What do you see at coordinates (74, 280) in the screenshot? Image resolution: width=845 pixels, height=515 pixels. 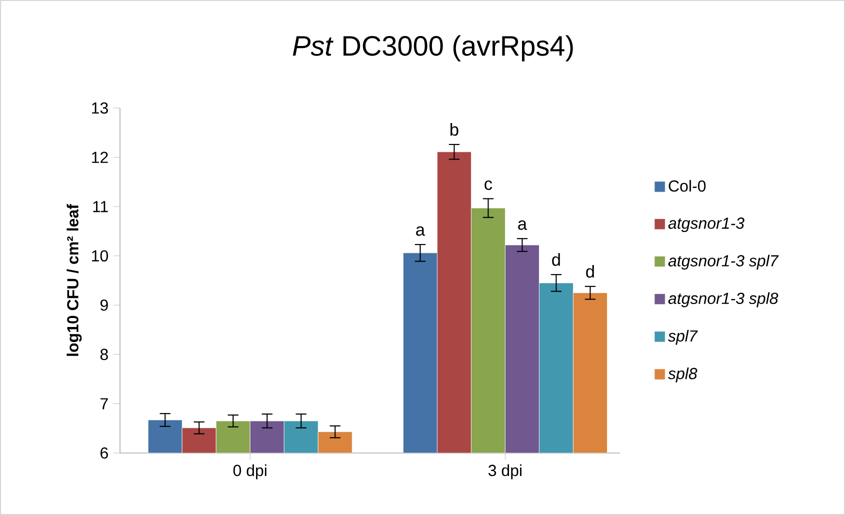 I see `y-axis-title: log10 CFU / cm² leaf` at bounding box center [74, 280].